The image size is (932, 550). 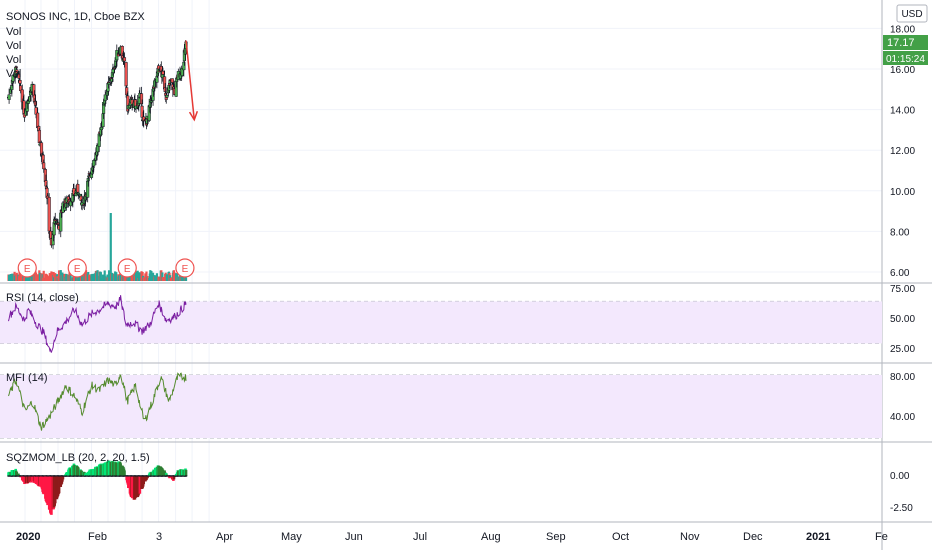 I want to click on time-label: May, so click(x=291, y=537).